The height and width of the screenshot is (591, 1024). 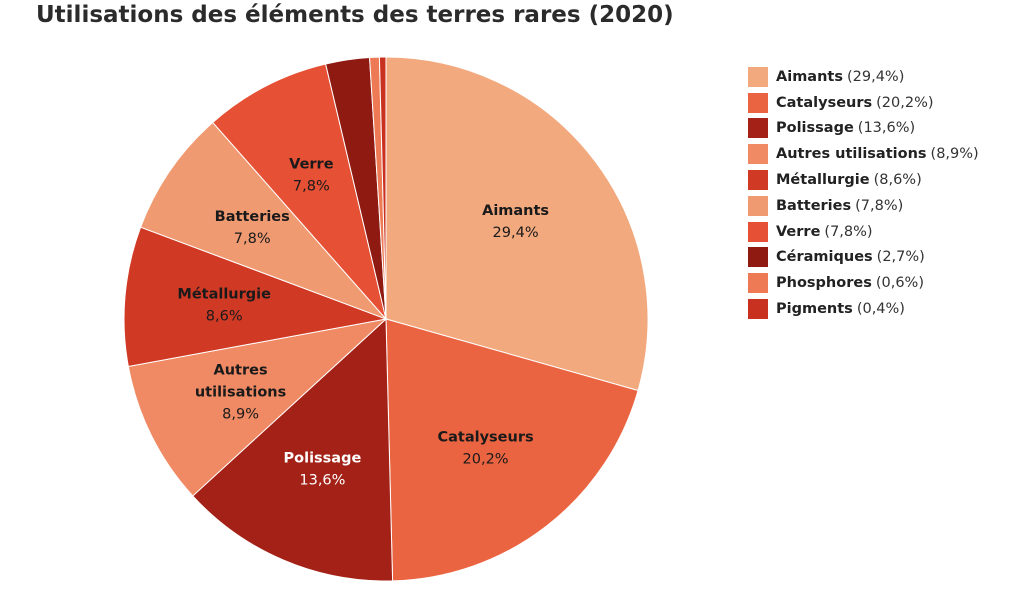 I want to click on legend-item: Polissage (13,6%), so click(x=863, y=129).